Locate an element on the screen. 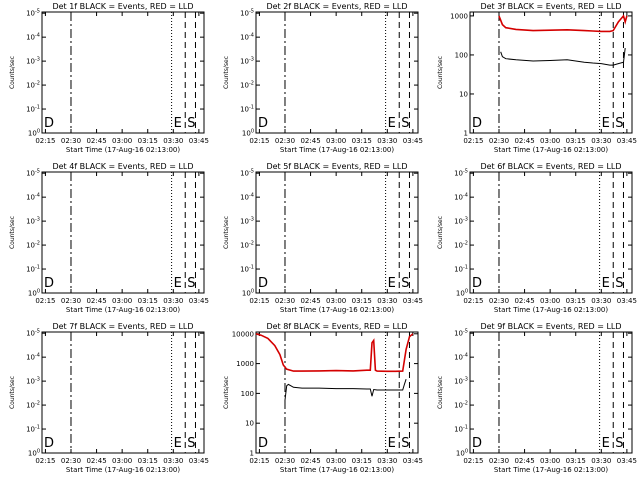  chart-title: Det 6f BLACK = Events, RED = LLD is located at coordinates (550, 166).